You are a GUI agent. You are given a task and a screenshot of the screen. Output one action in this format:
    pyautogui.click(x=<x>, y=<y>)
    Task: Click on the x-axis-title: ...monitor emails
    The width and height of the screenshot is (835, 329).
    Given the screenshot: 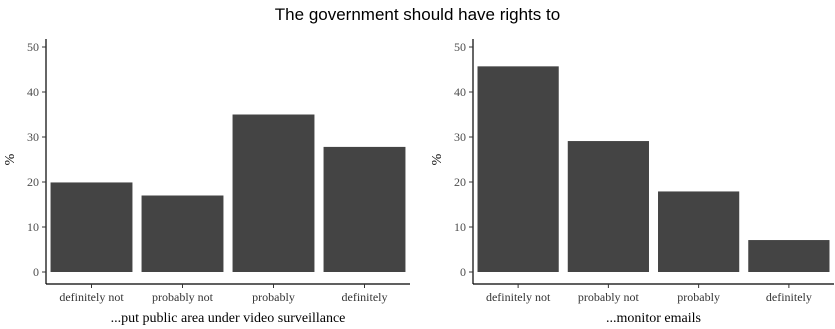 What is the action you would take?
    pyautogui.click(x=653, y=318)
    